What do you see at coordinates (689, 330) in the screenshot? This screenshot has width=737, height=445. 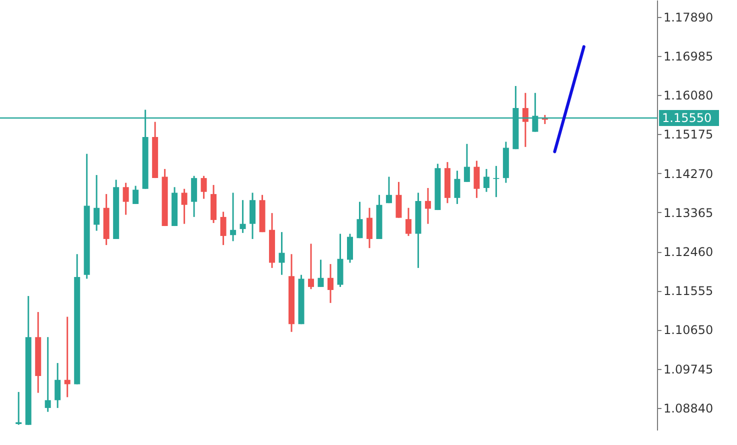 I see `y-tick-label: 1.10650` at bounding box center [689, 330].